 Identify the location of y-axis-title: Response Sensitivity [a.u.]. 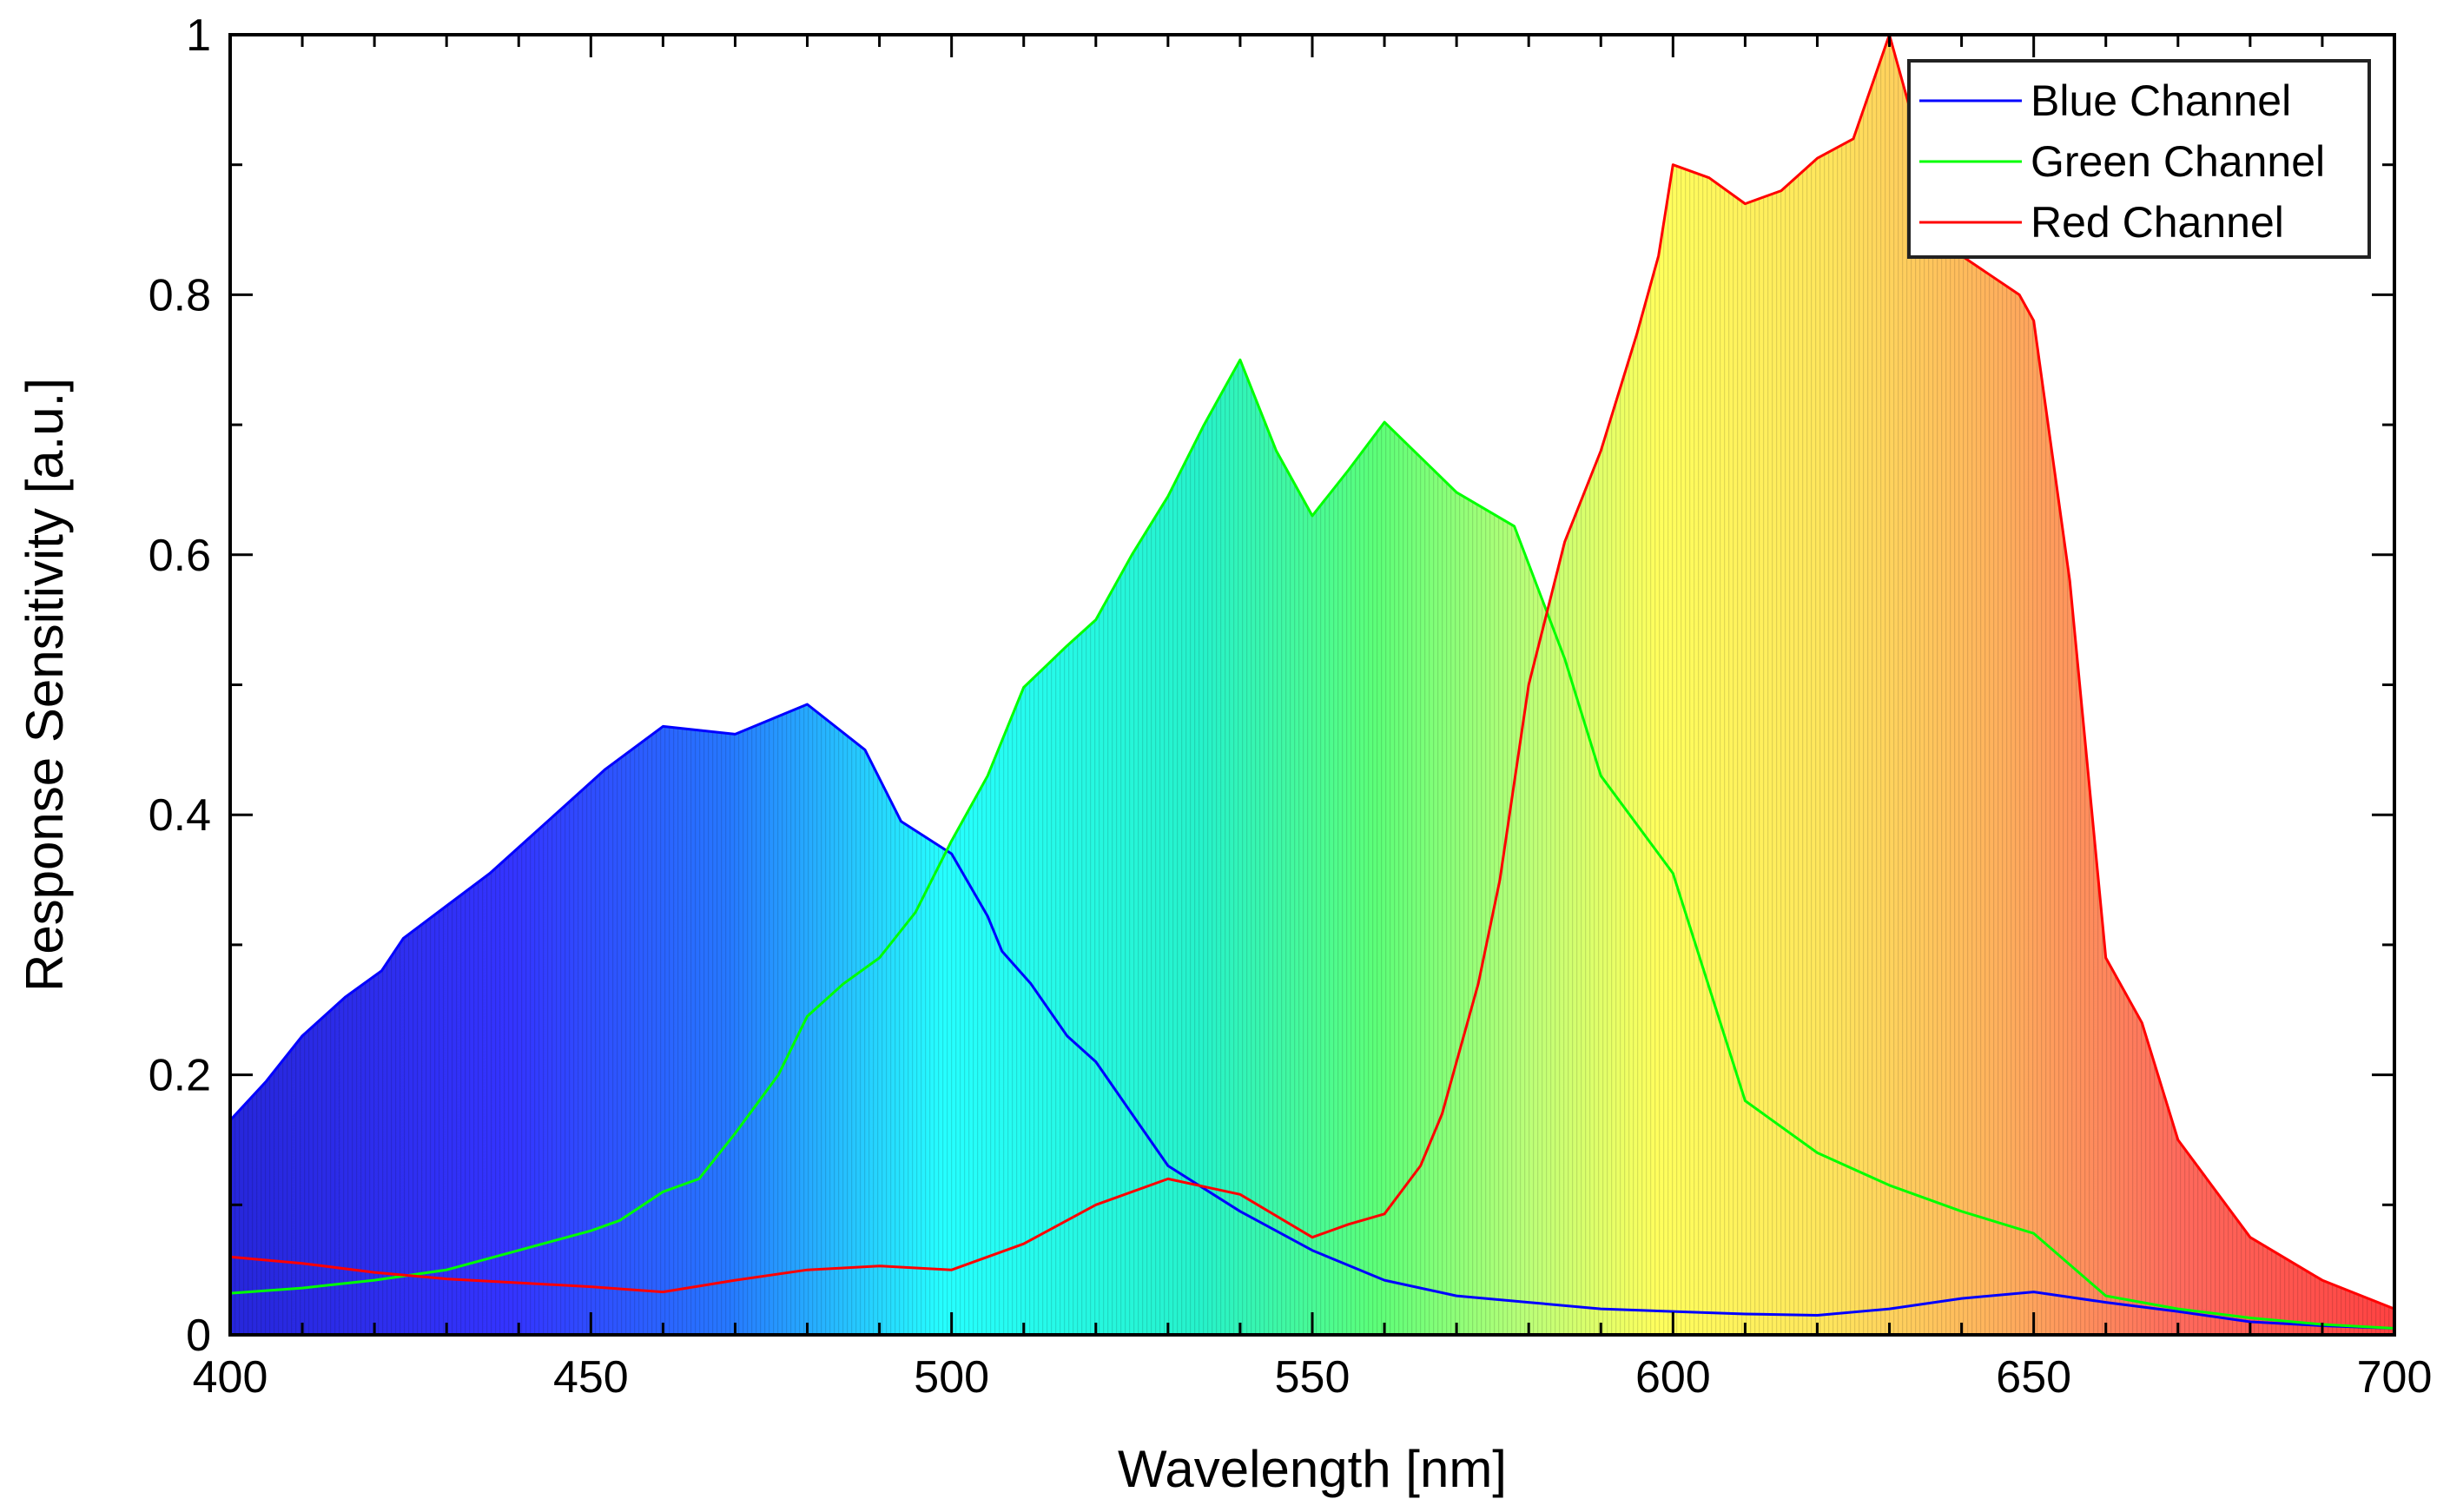
(45, 685).